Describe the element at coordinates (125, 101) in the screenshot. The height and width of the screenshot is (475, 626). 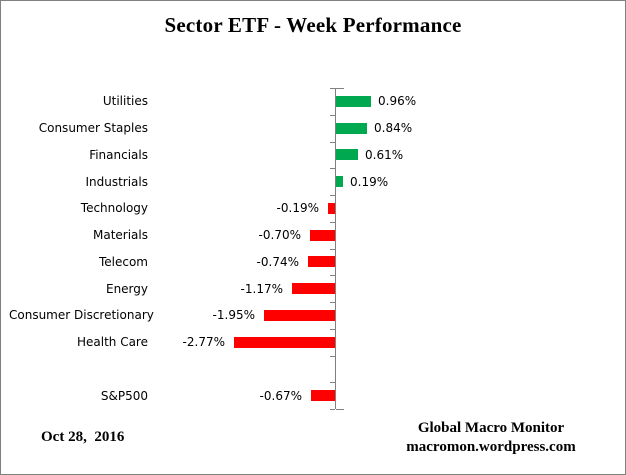
I see `category-label: Utilities` at that location.